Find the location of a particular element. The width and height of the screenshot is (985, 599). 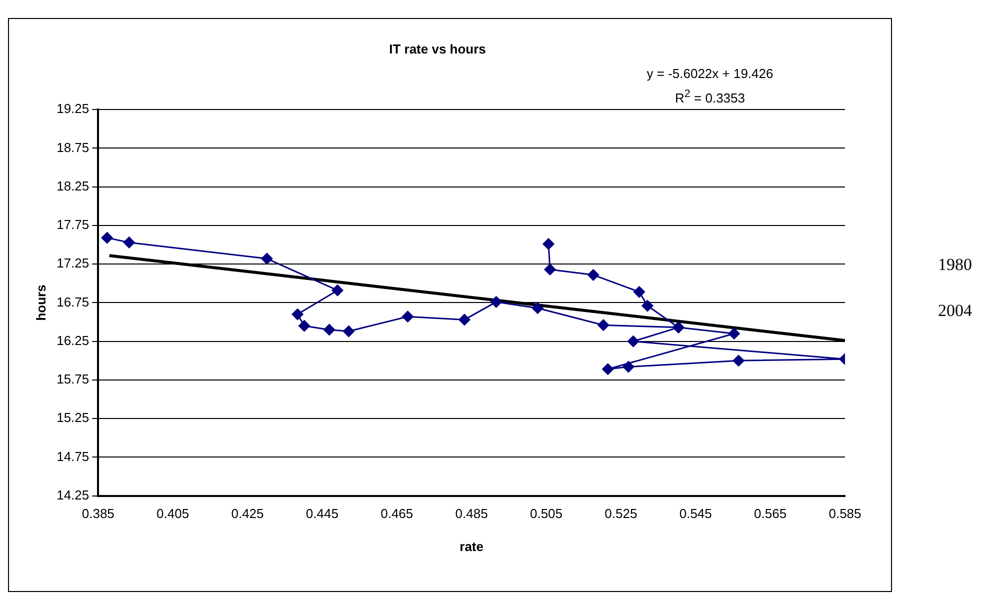

x-tick-label: 0.465 is located at coordinates (397, 514).